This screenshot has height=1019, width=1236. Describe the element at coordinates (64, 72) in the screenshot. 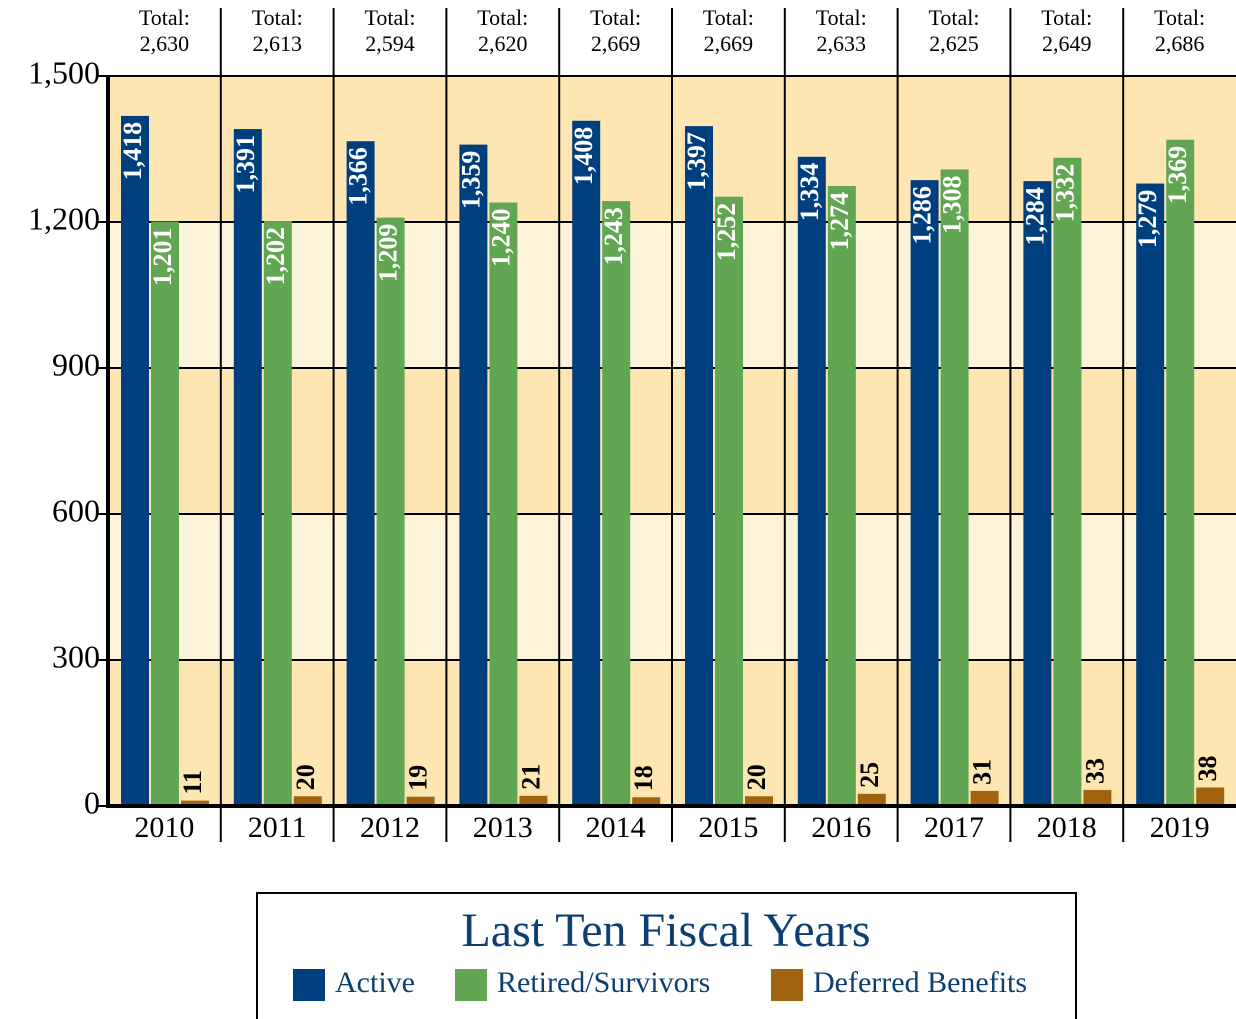

I see `y-tick-label: 1,500` at that location.